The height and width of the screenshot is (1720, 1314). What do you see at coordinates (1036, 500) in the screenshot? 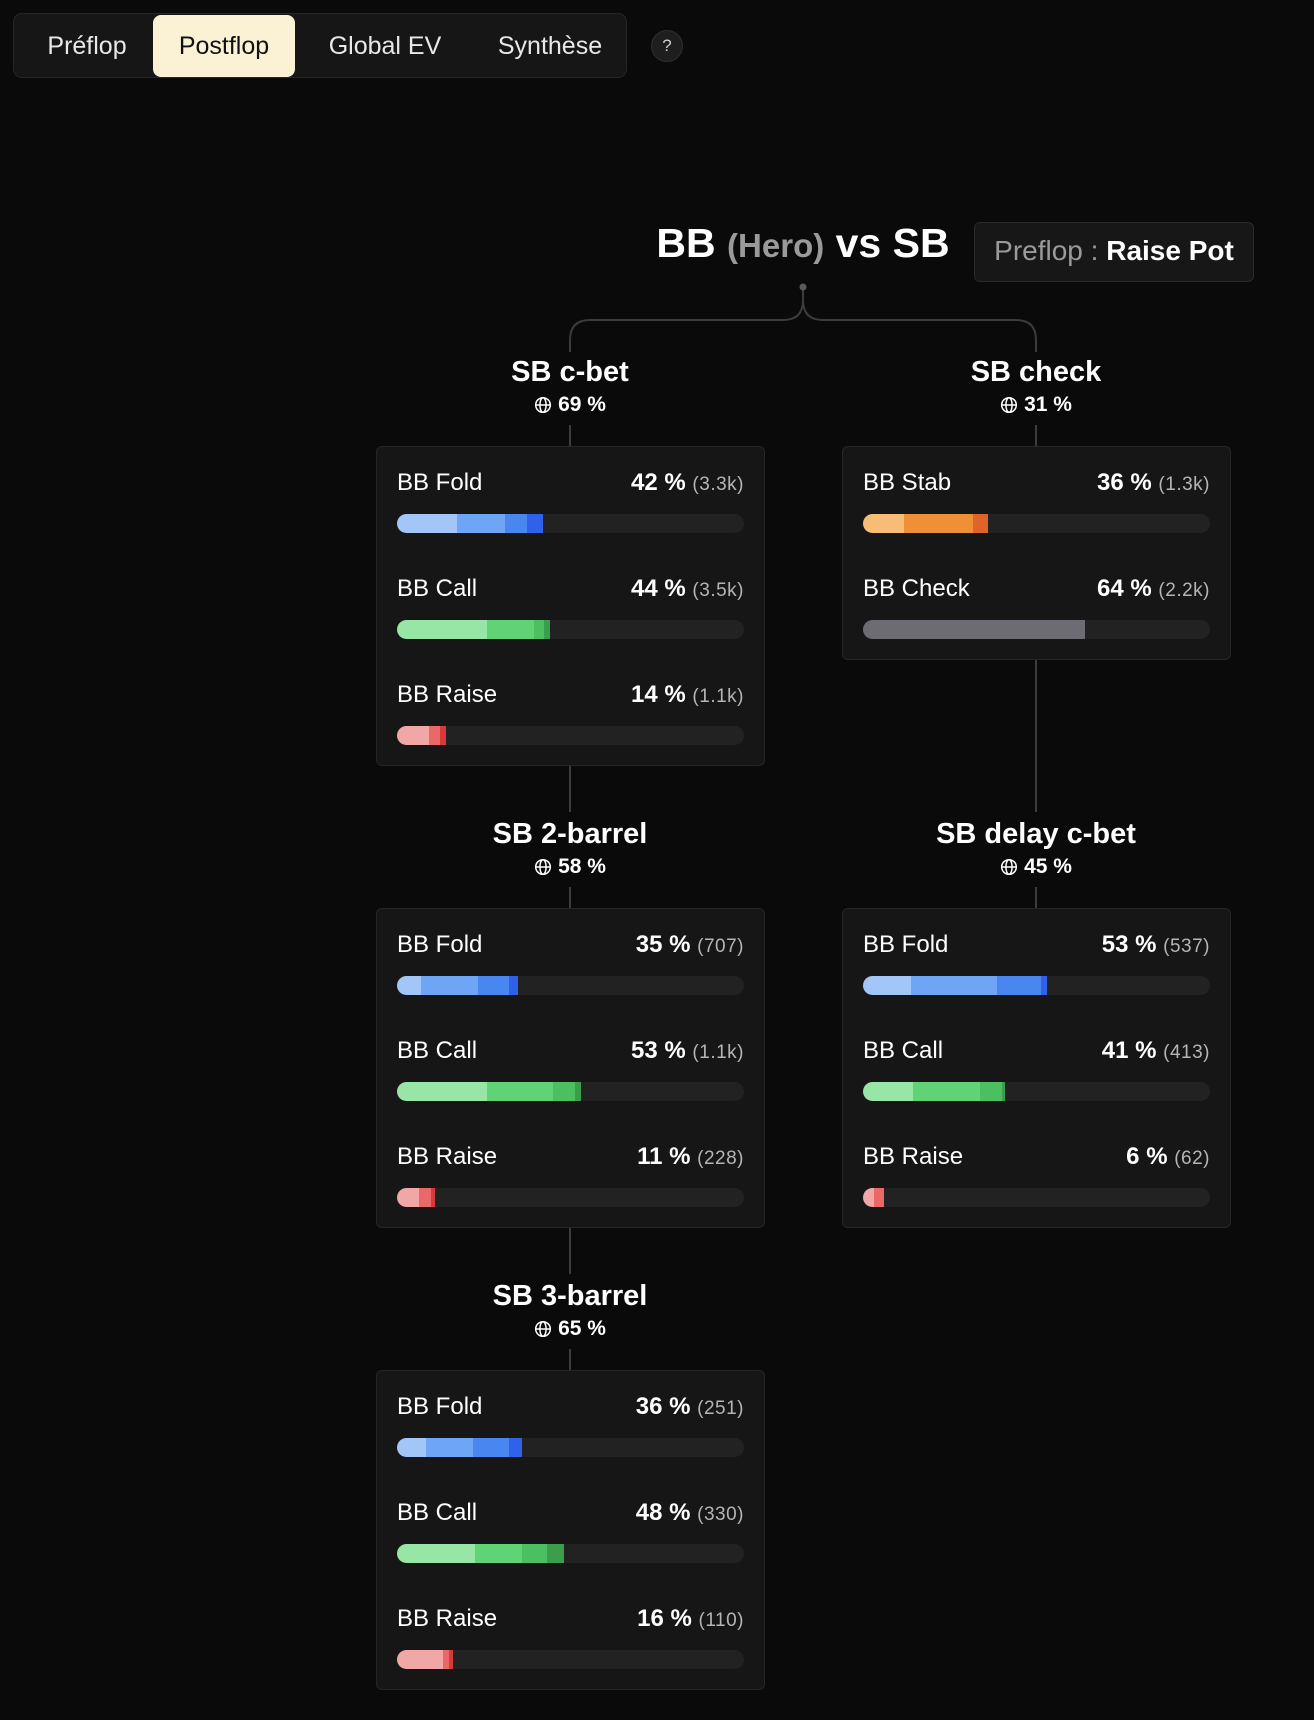
I see `action-row: BB Stab 36 % (1.3k)` at bounding box center [1036, 500].